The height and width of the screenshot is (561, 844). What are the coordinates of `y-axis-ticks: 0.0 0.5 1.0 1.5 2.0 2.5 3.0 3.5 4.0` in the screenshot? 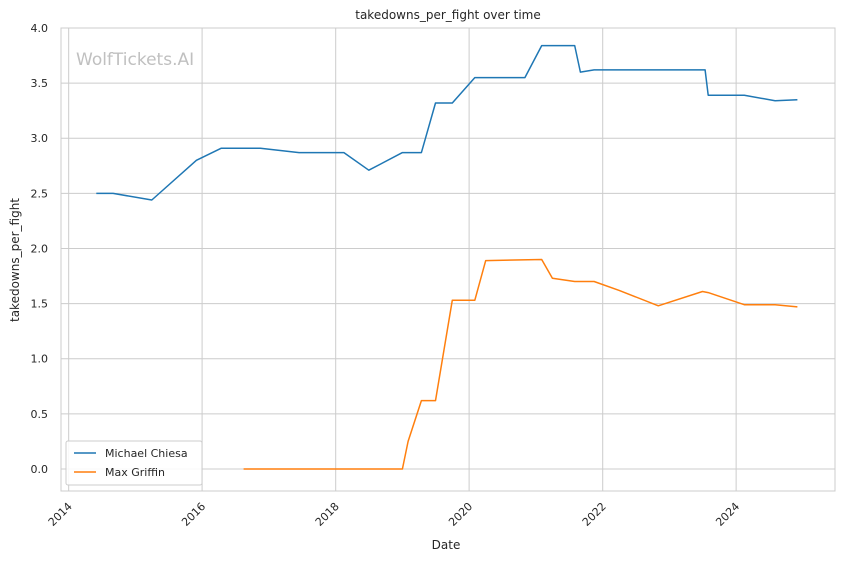 It's located at (40, 249).